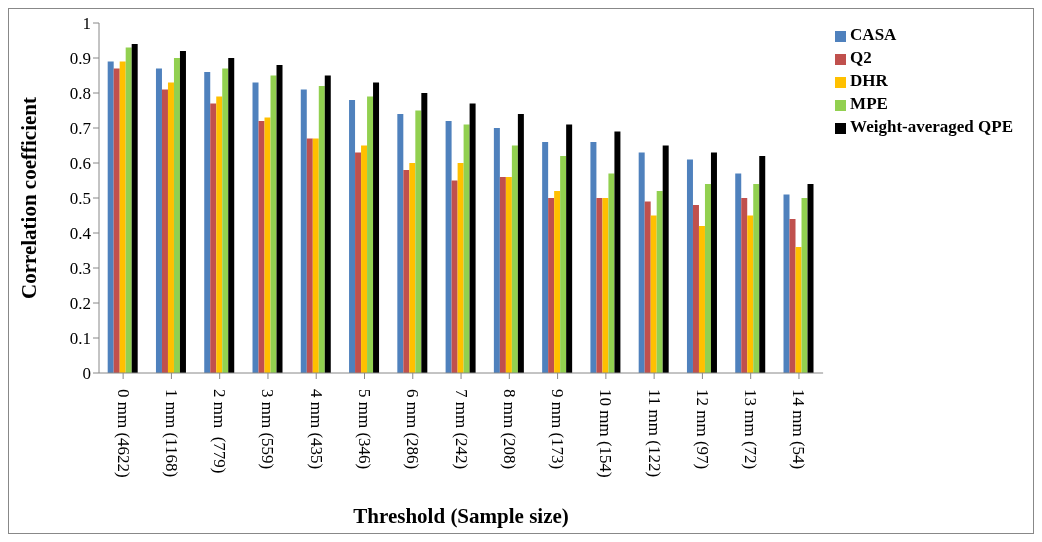 Image resolution: width=1042 pixels, height=542 pixels. I want to click on y-tick-label: 0.3, so click(80, 269).